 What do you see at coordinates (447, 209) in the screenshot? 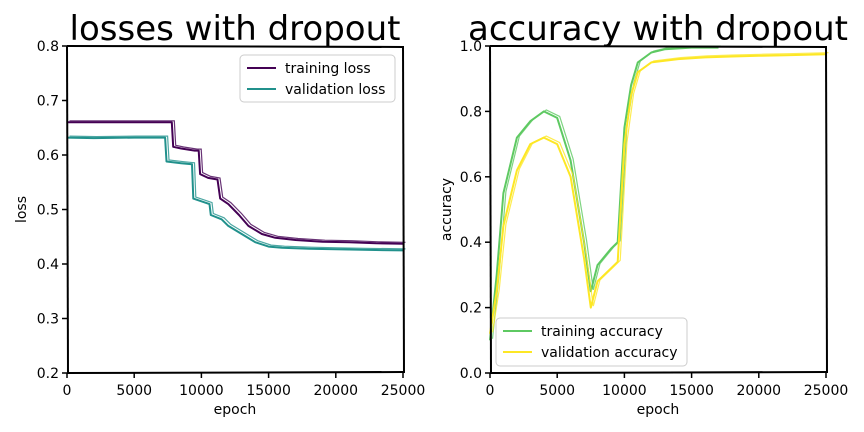
I see `y-axis-label: accuracy` at bounding box center [447, 209].